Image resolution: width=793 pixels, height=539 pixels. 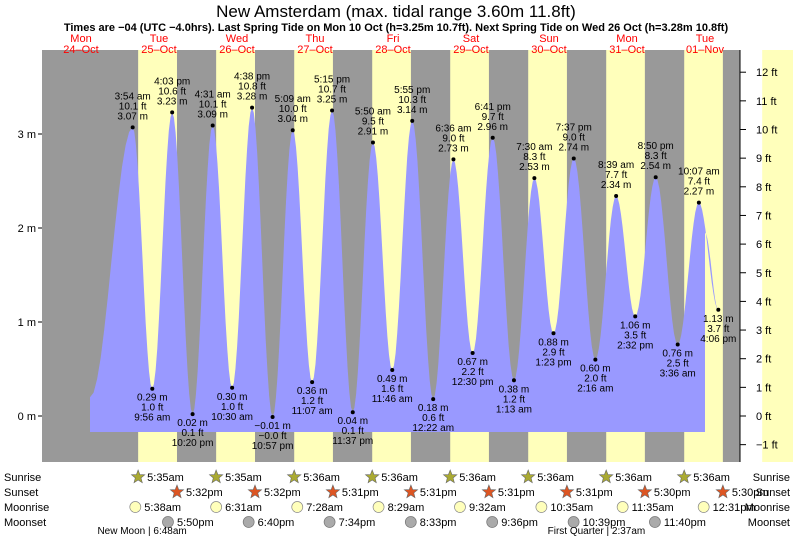 I want to click on tide-height-ft: −0.0 ft, so click(x=273, y=436).